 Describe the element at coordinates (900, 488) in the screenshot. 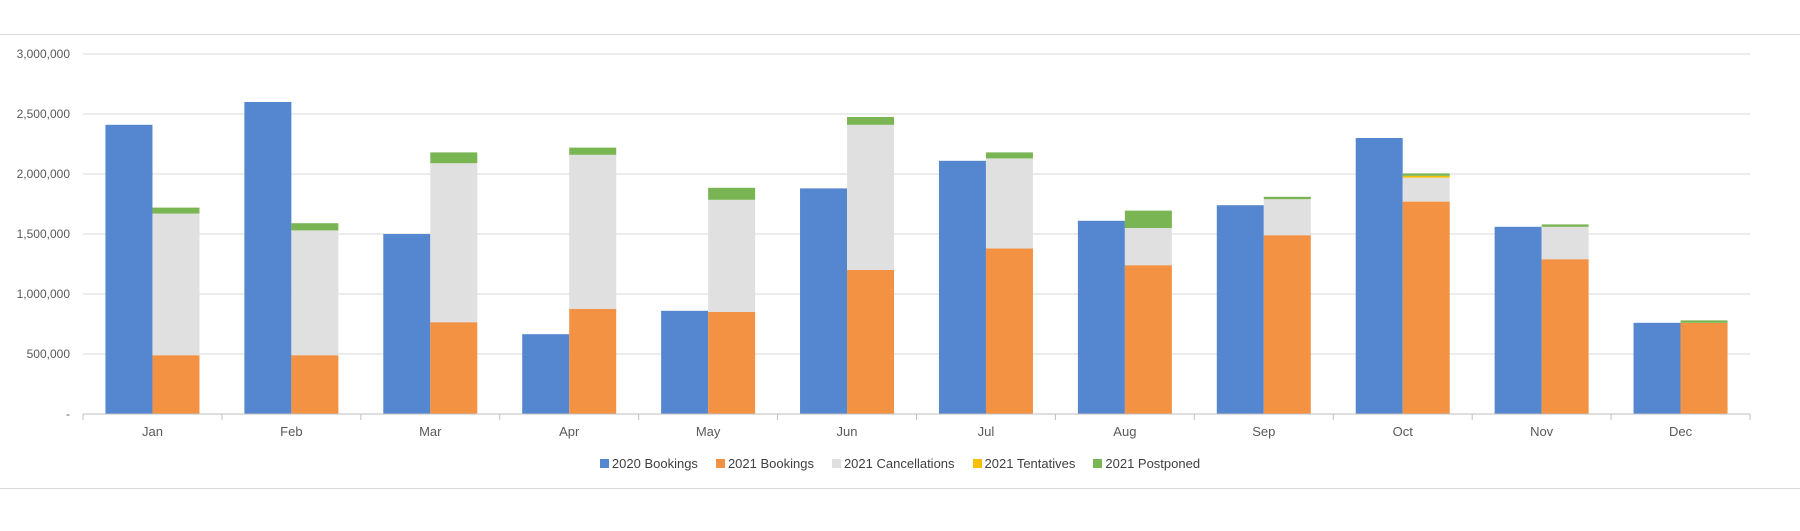

I see `chart-frame-bottom` at that location.